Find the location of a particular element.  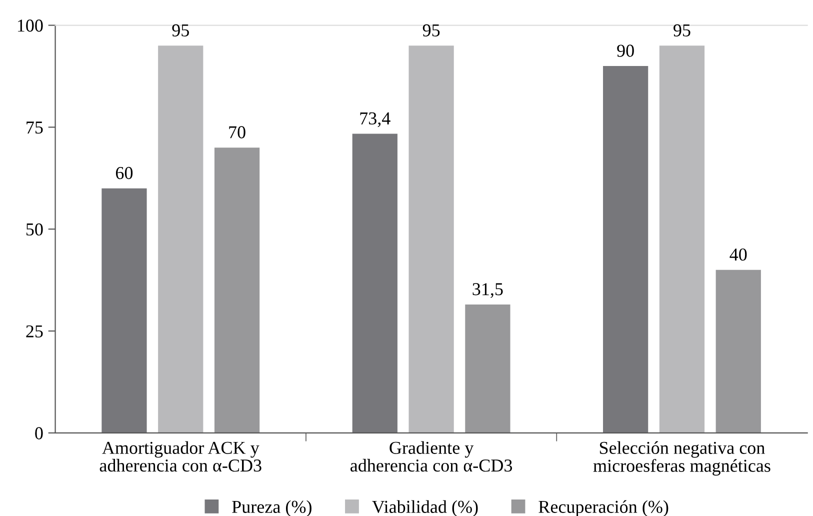

data-label: 40 is located at coordinates (738, 254).